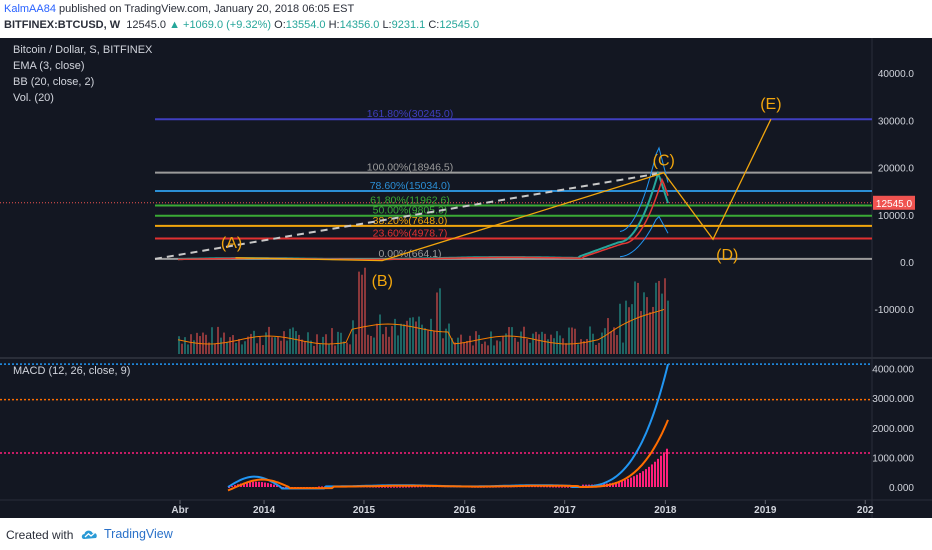 The height and width of the screenshot is (550, 932). What do you see at coordinates (54, 82) in the screenshot?
I see `bb-legend: BB (20, close, 2)` at bounding box center [54, 82].